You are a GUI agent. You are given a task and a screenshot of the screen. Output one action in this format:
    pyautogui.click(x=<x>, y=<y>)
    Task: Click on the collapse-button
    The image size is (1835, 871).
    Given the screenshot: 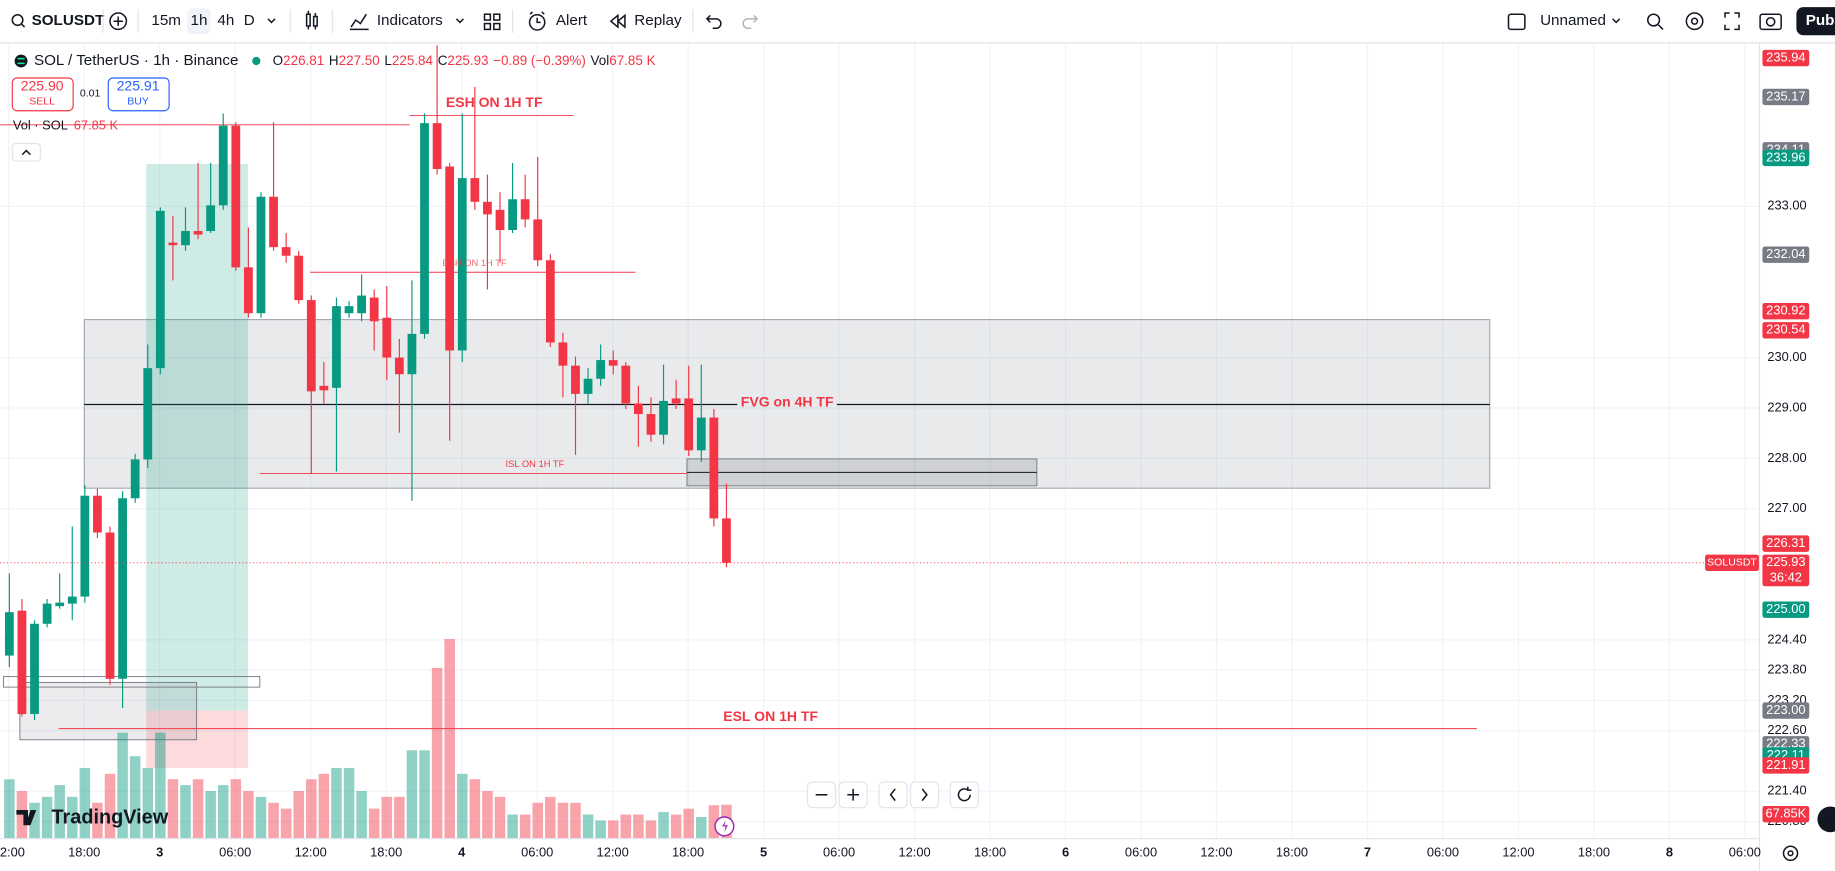 What is the action you would take?
    pyautogui.click(x=26, y=152)
    